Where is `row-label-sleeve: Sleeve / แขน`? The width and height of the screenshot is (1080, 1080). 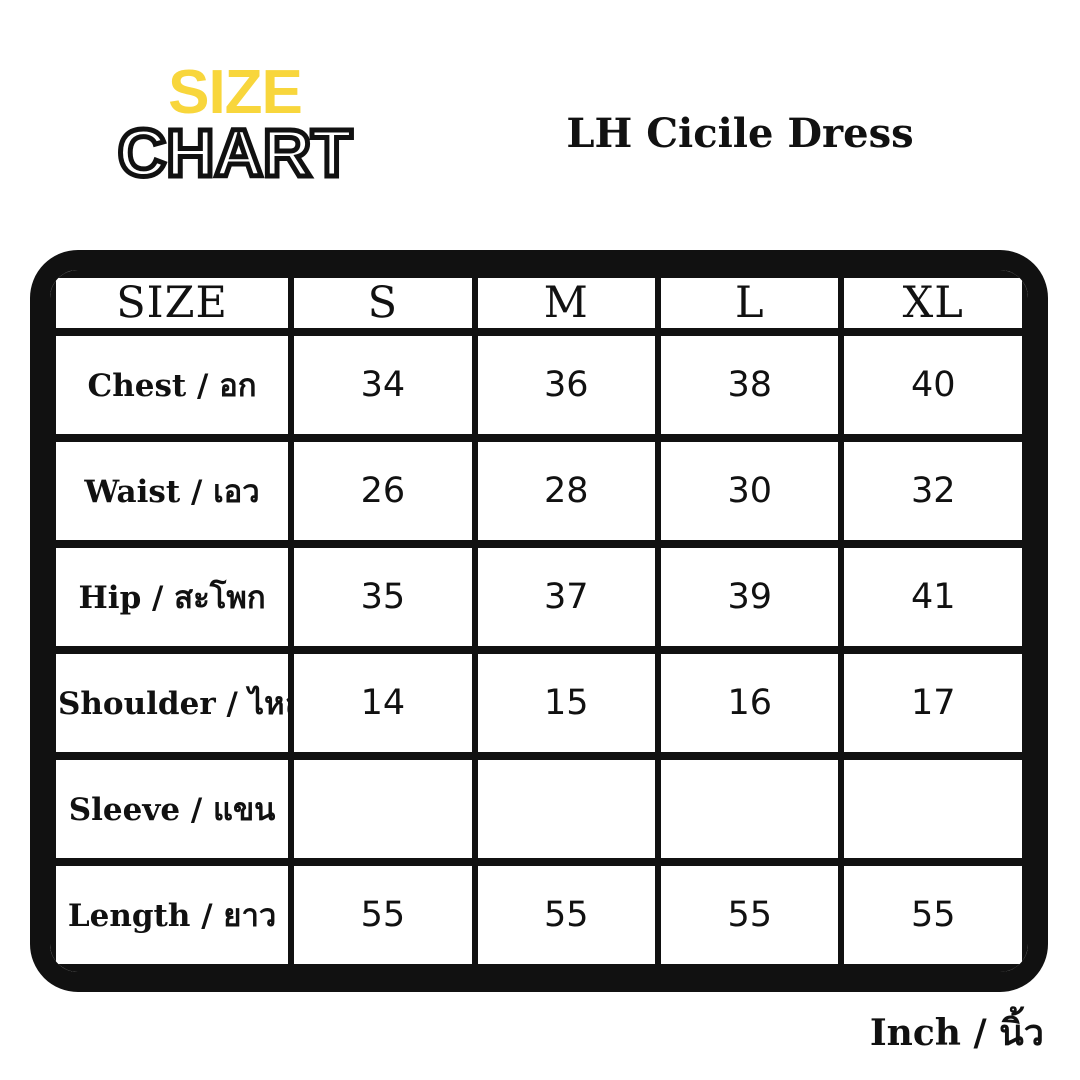 row-label-sleeve: Sleeve / แขน is located at coordinates (172, 809).